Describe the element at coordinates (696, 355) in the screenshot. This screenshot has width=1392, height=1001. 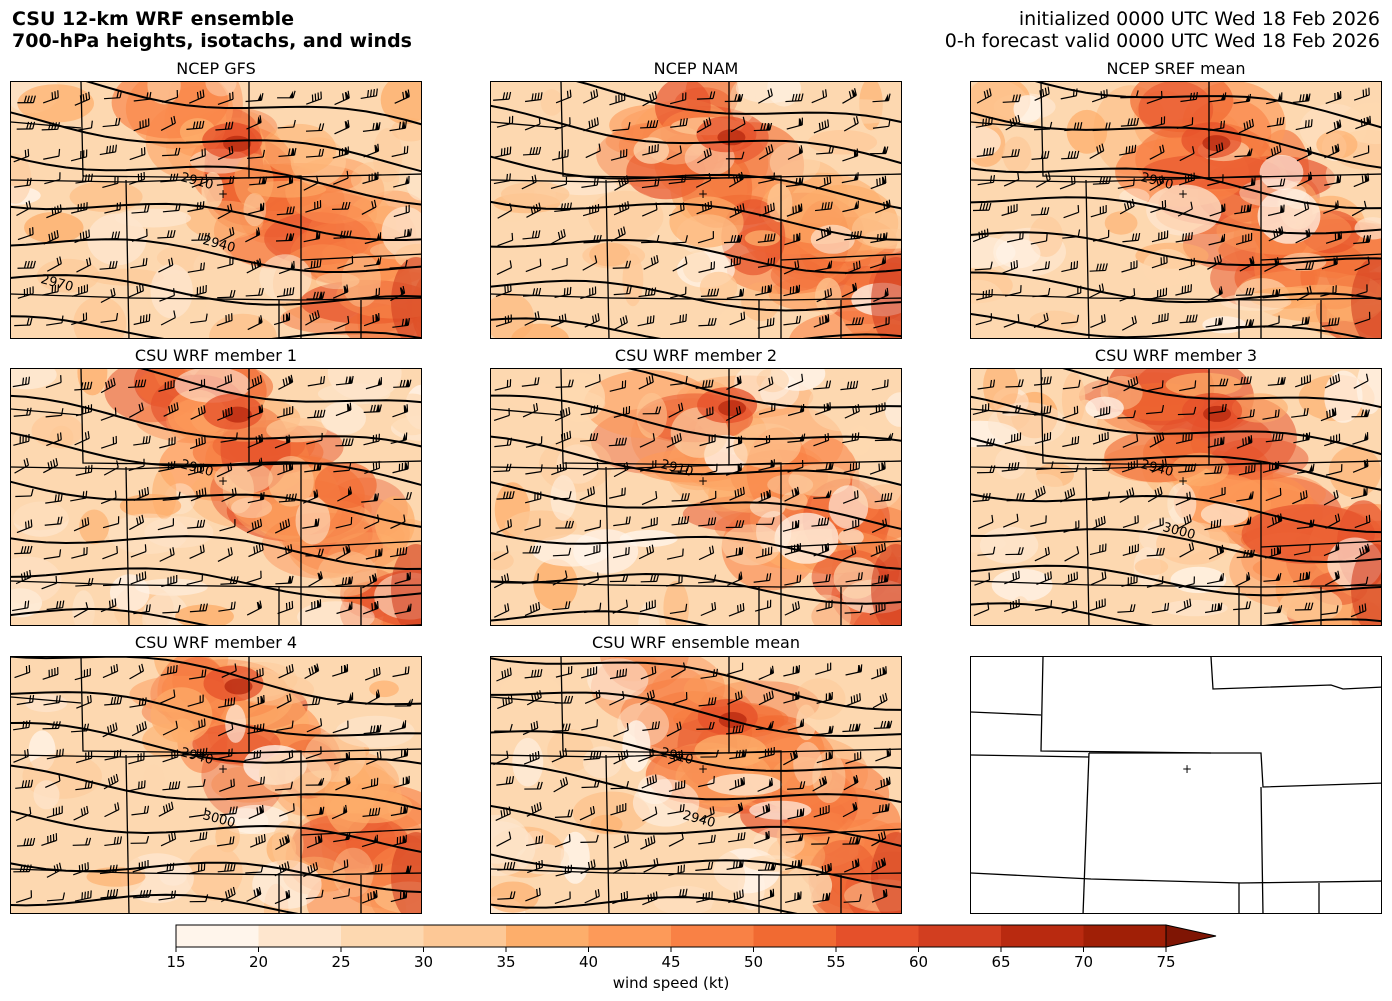
I see `panel-title-member2: CSU WRF member 2` at that location.